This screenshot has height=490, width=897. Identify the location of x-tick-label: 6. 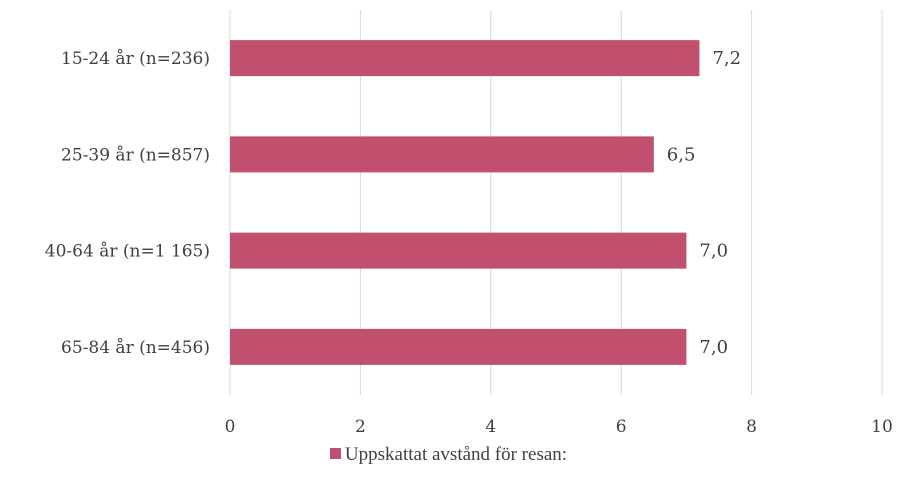
(621, 427).